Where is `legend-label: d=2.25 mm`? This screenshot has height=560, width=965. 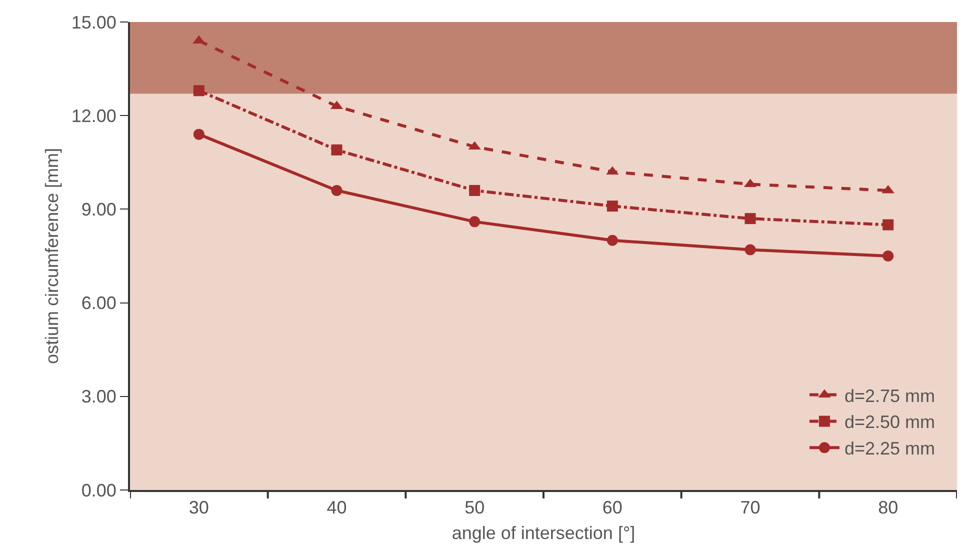 legend-label: d=2.25 mm is located at coordinates (890, 448).